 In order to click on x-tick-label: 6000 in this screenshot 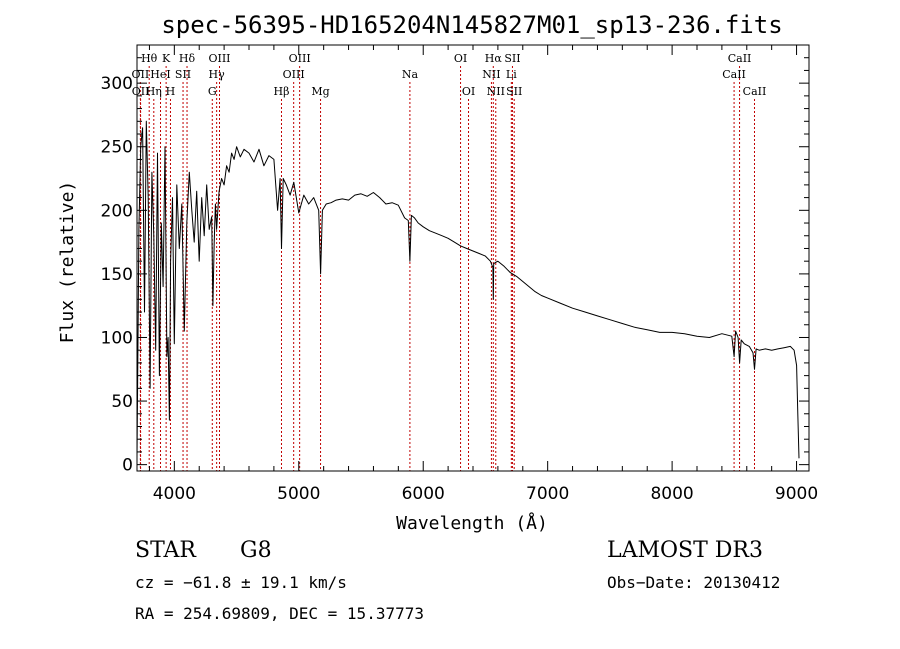, I will do `click(423, 494)`.